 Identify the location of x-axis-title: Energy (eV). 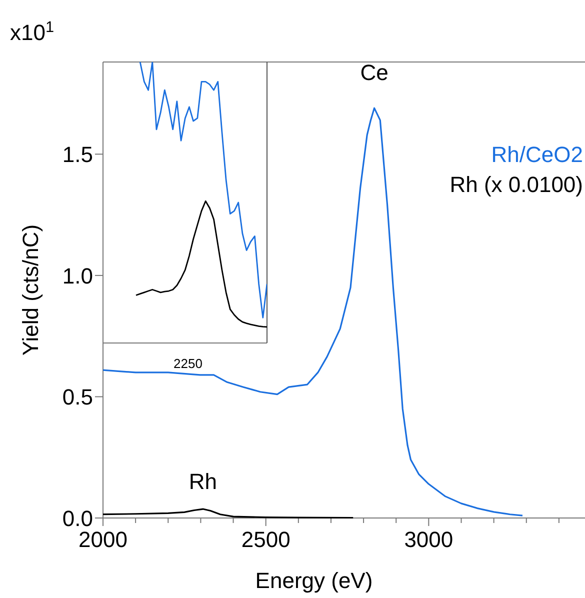
(314, 580).